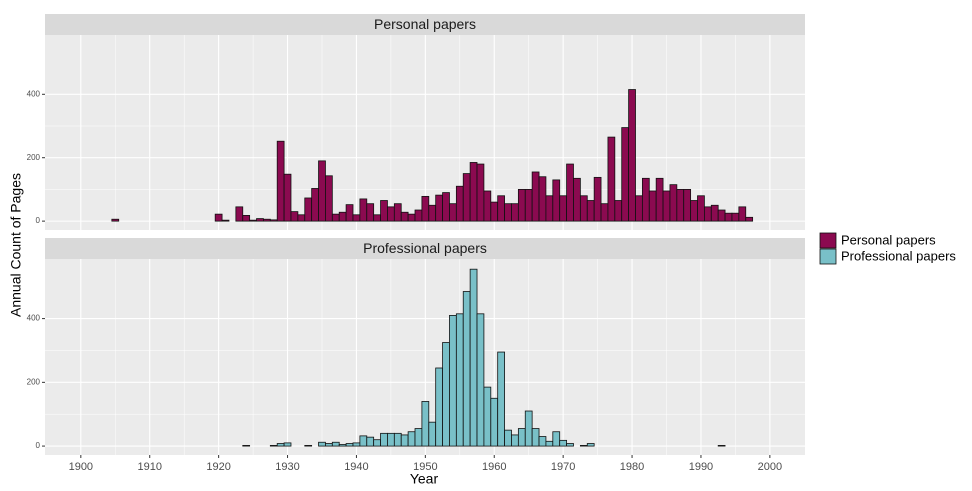 The height and width of the screenshot is (491, 972). I want to click on x-tick-label: 2000, so click(770, 467).